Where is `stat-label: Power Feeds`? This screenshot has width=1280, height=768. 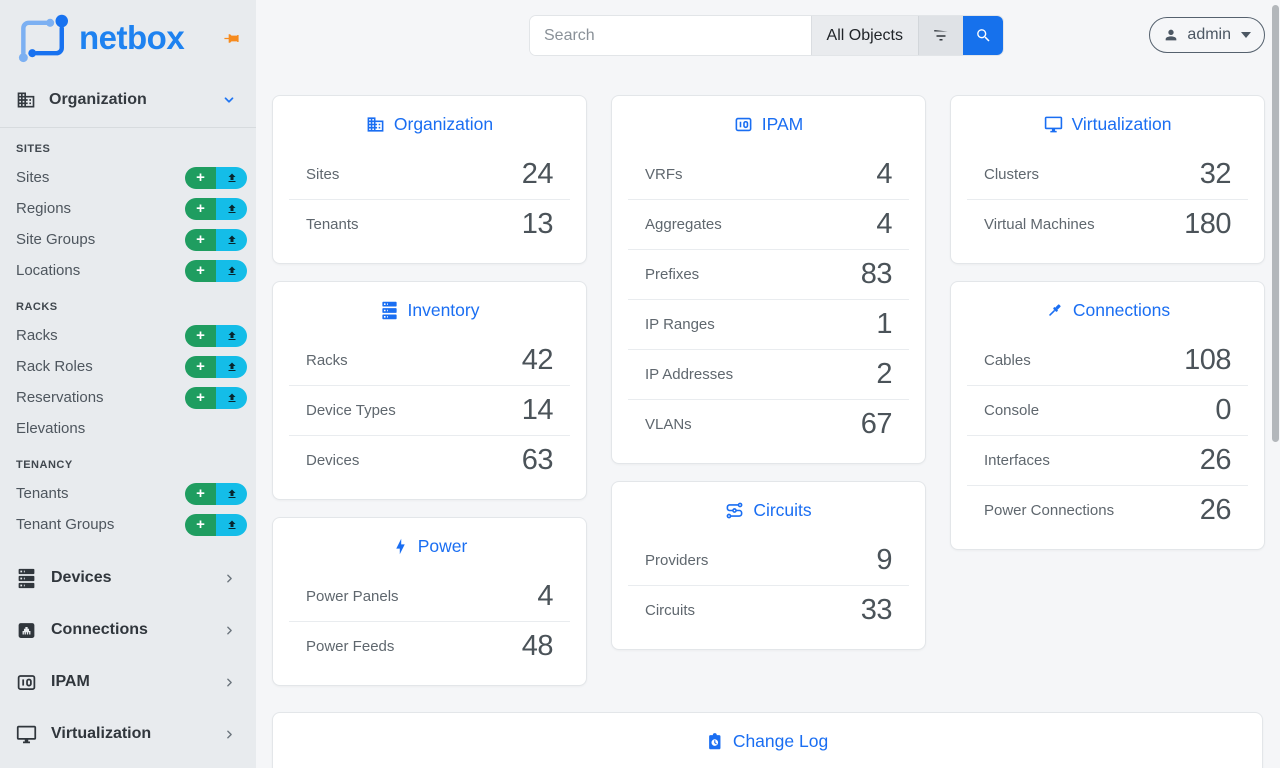
stat-label: Power Feeds is located at coordinates (350, 646).